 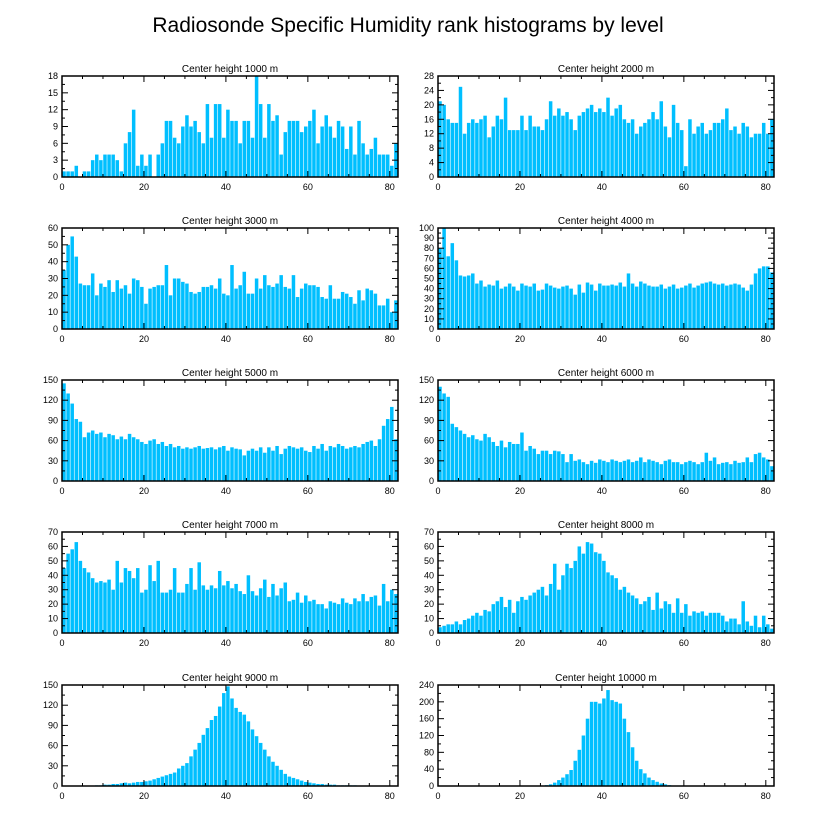 I want to click on y-tick-label: 60, so click(x=53, y=746).